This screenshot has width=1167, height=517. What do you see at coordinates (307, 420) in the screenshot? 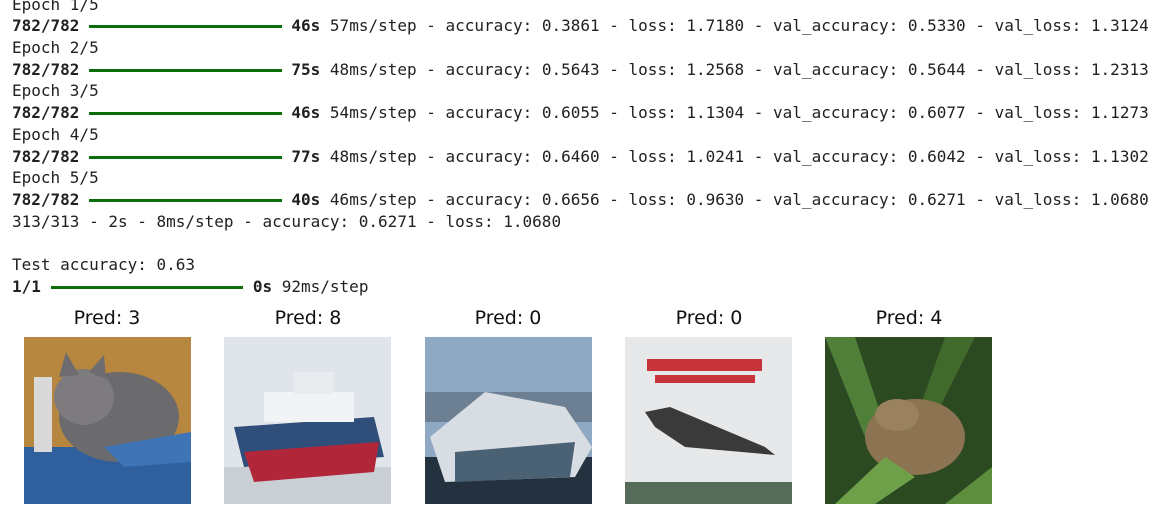
I see `image-ship` at bounding box center [307, 420].